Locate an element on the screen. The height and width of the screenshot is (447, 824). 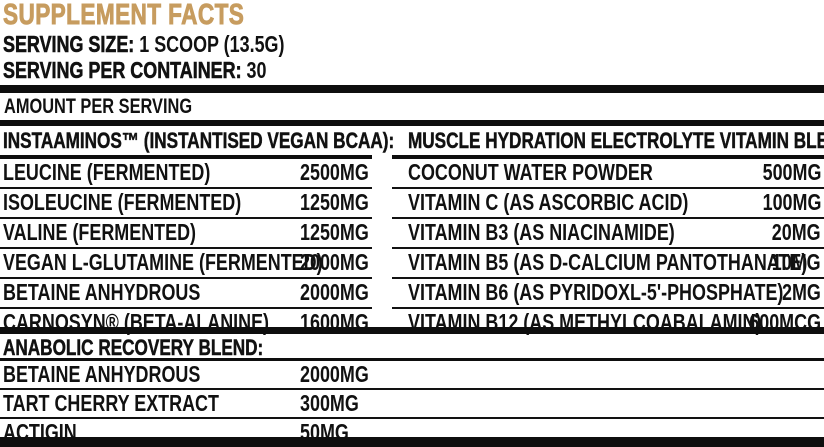
bottom-blend-header: ANABOLIC RECOVERY BLEND: is located at coordinates (412, 348).